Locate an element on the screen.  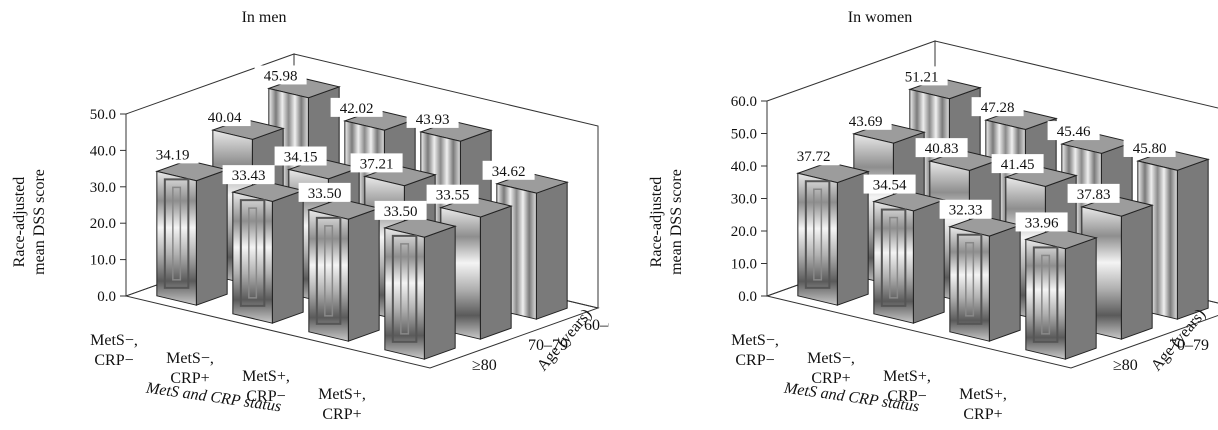
depth-category-label: 60–69 is located at coordinates (596, 325).